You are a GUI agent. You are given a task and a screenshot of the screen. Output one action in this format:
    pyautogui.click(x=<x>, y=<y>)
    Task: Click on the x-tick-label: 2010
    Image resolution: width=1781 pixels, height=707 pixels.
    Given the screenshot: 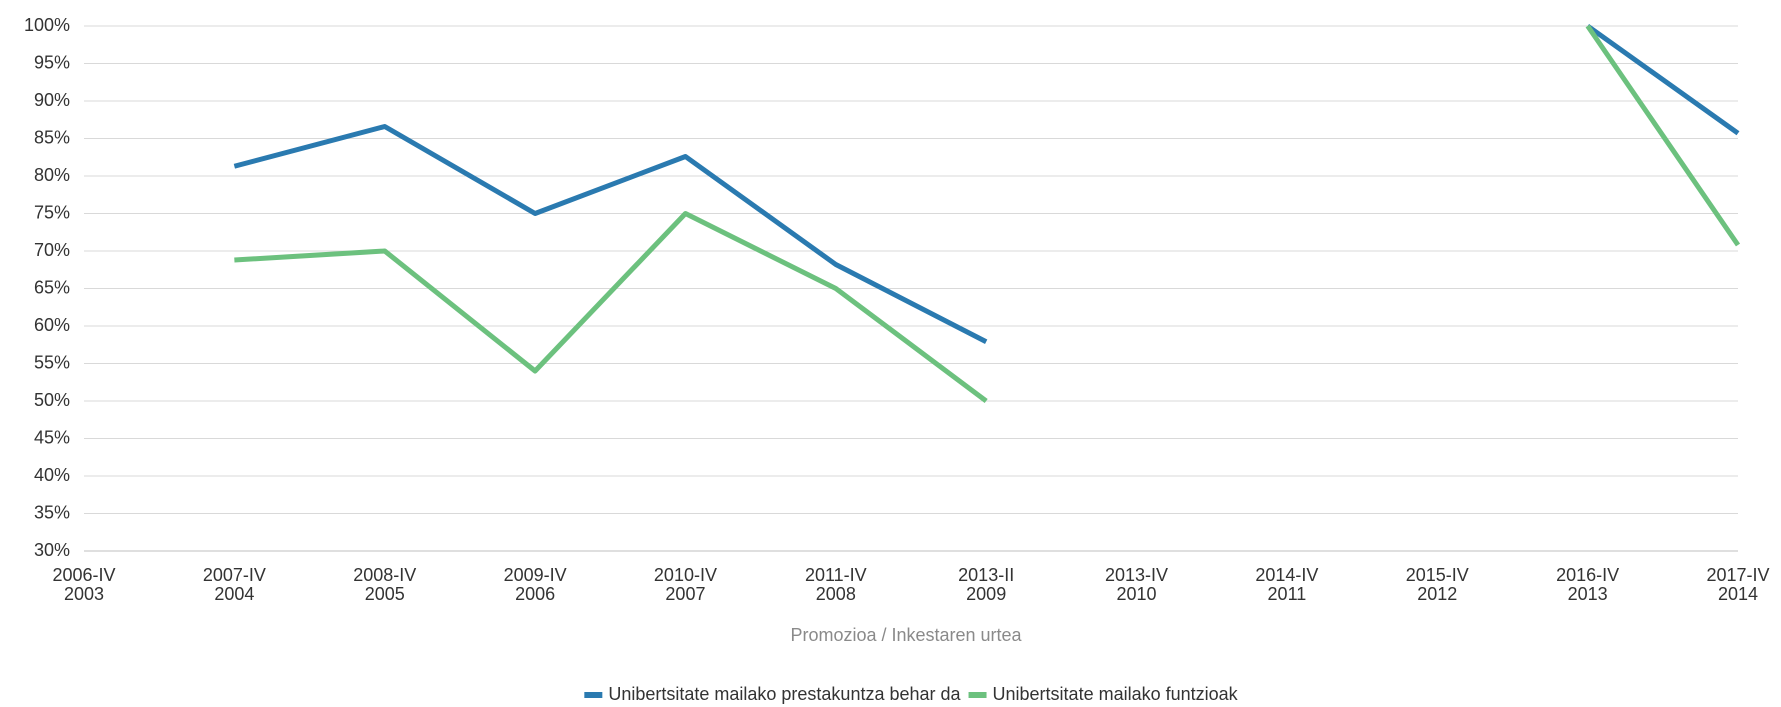 What is the action you would take?
    pyautogui.click(x=1137, y=594)
    